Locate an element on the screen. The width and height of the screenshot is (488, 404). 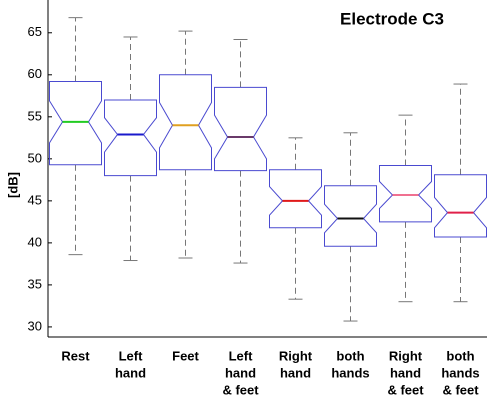
y-tick-label: 65 is located at coordinates (35, 31).